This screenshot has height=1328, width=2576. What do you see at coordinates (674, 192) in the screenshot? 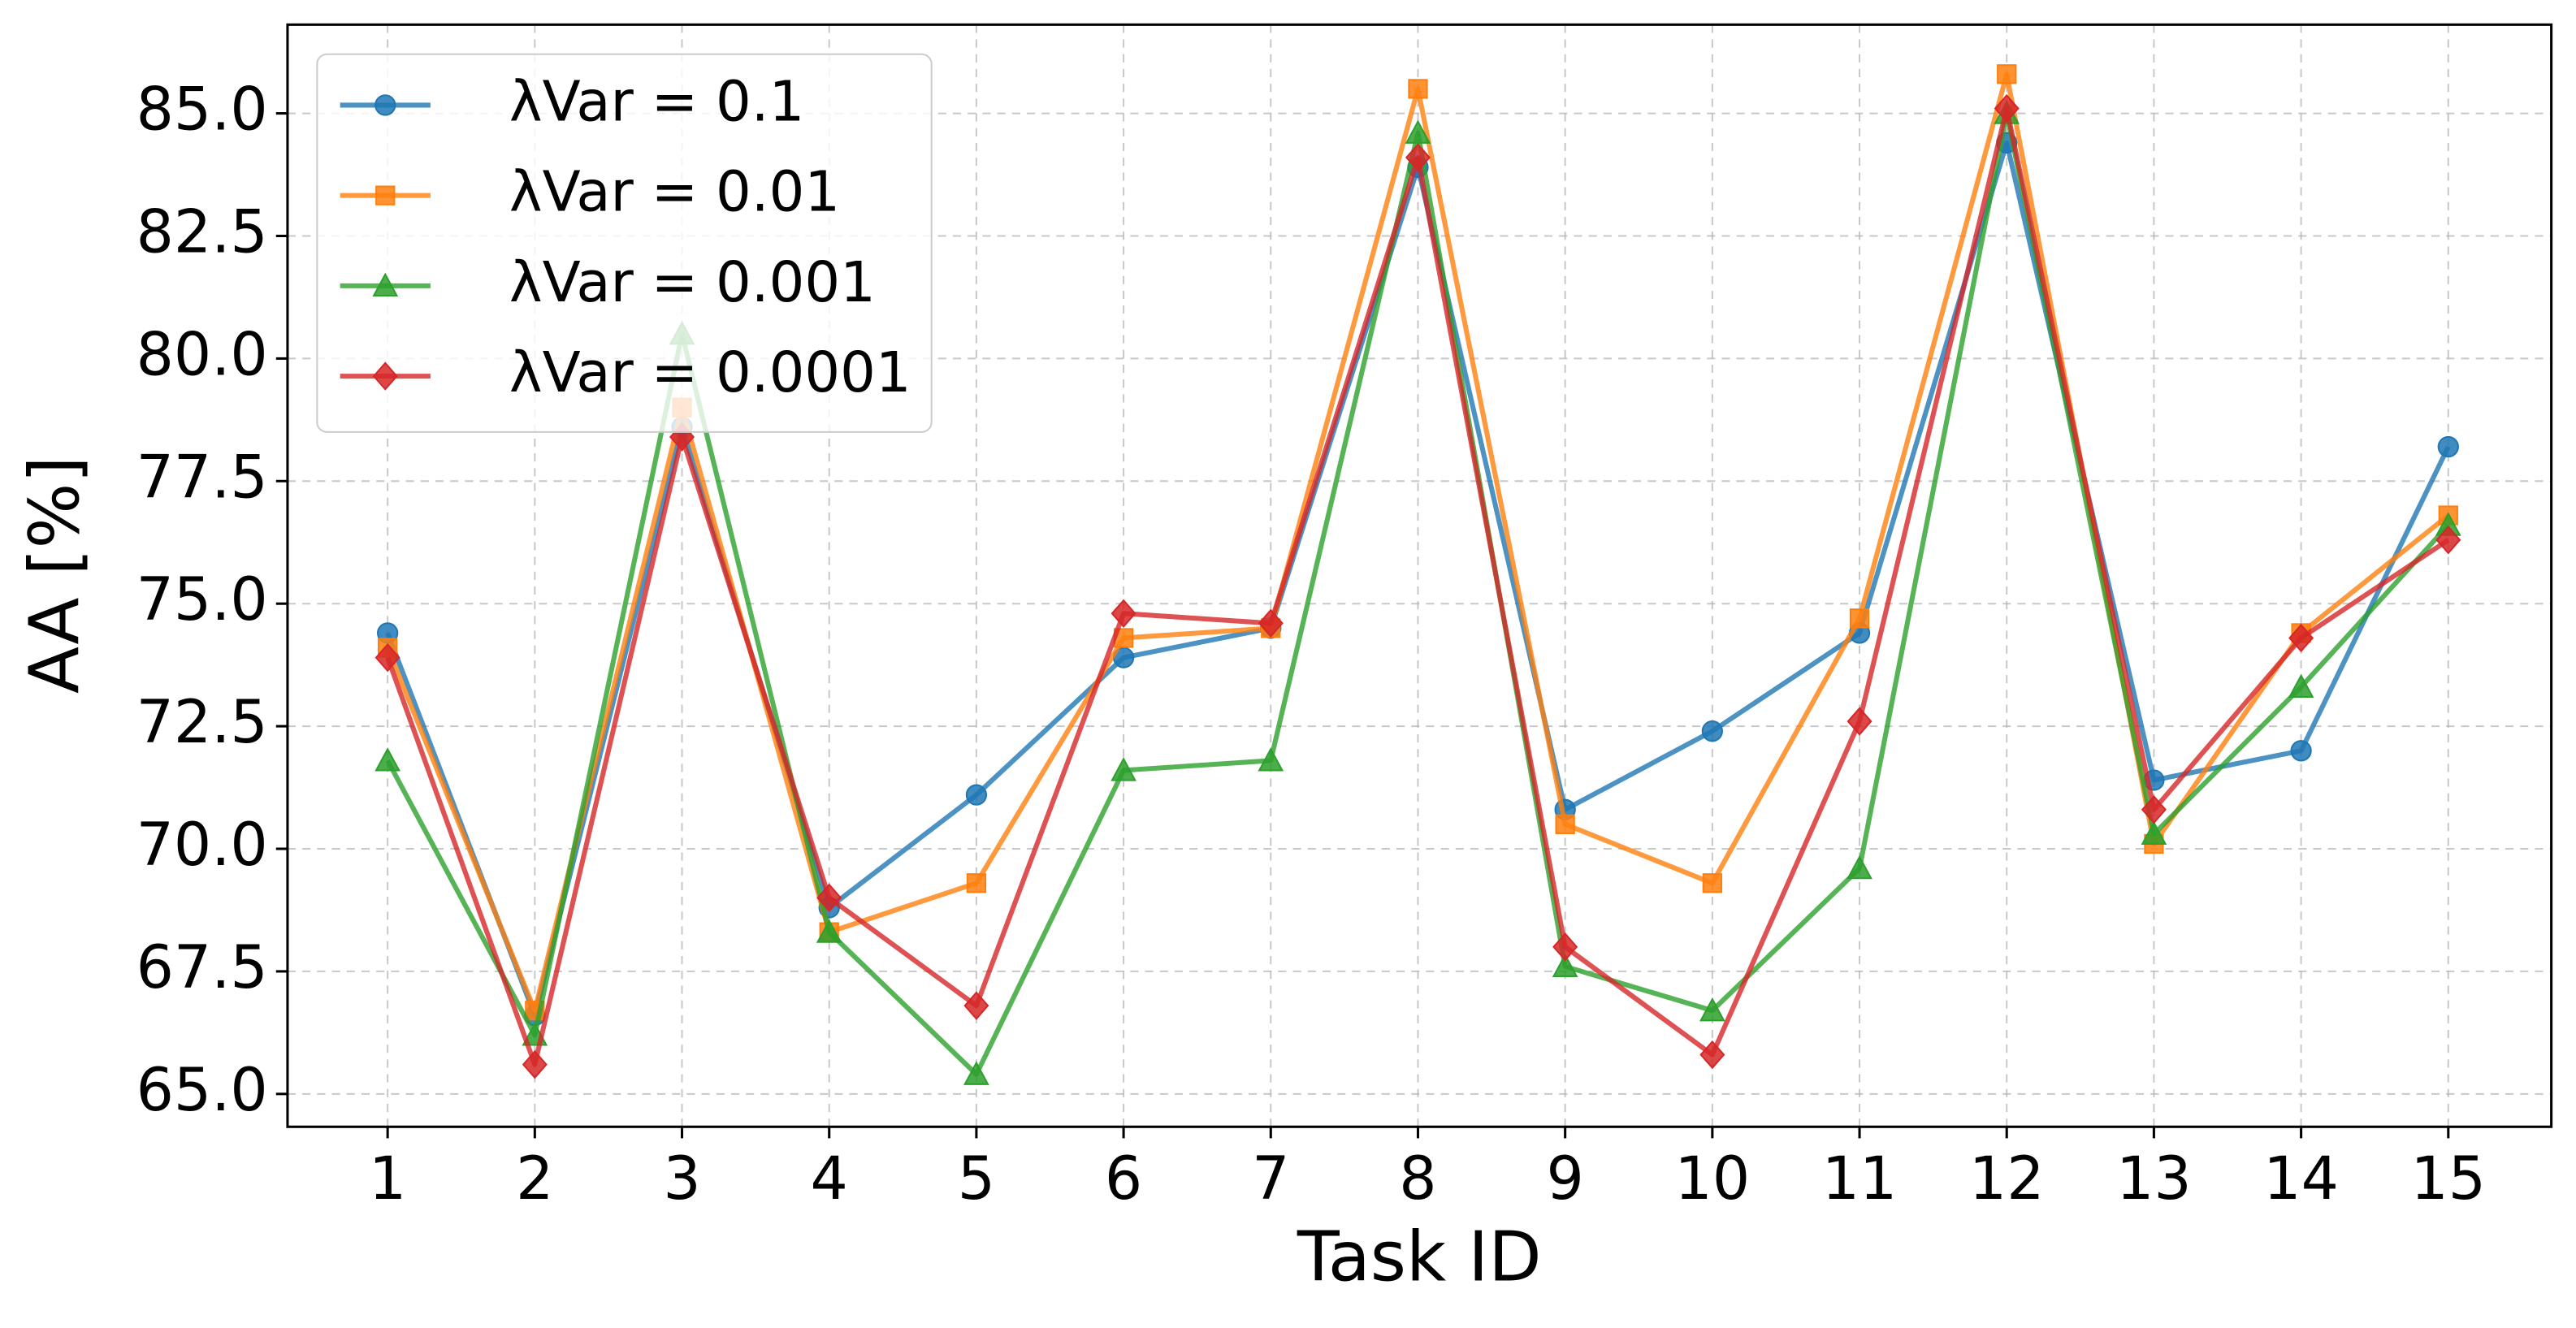
I see `legend-label: λVar = 0.01` at bounding box center [674, 192].